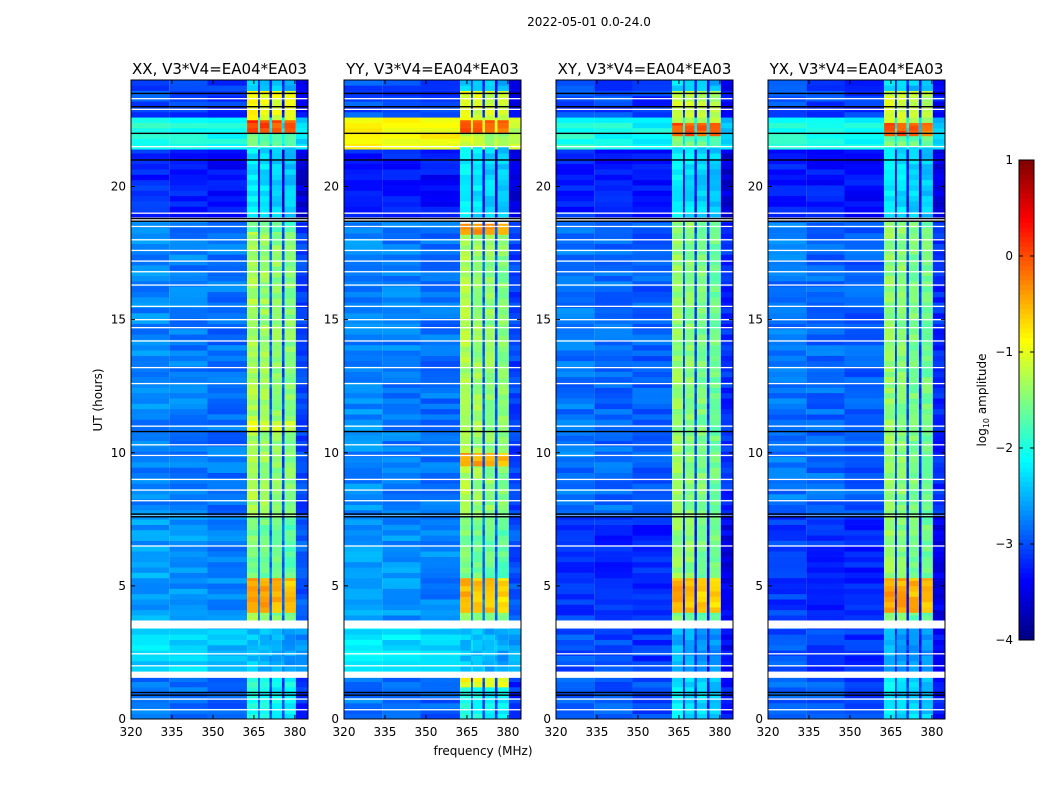 The image size is (1050, 804). What do you see at coordinates (219, 513) in the screenshot?
I see `zero-line` at bounding box center [219, 513].